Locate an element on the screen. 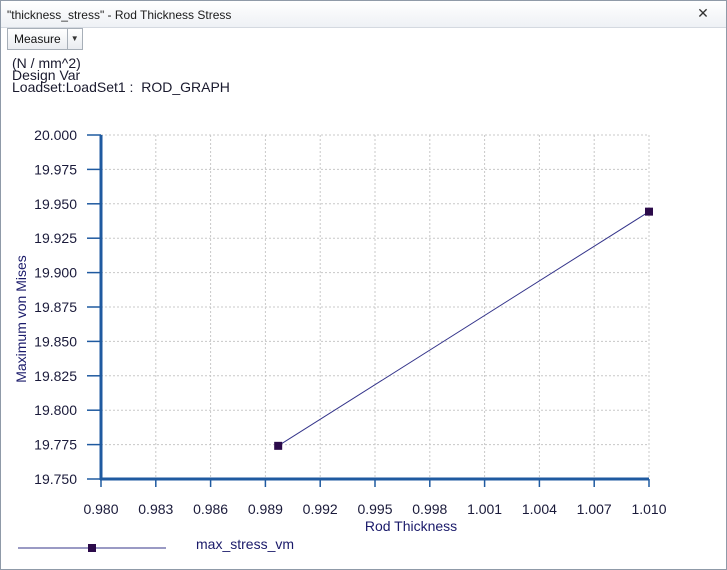 This screenshot has height=570, width=727. close-icon: ✕ is located at coordinates (703, 13).